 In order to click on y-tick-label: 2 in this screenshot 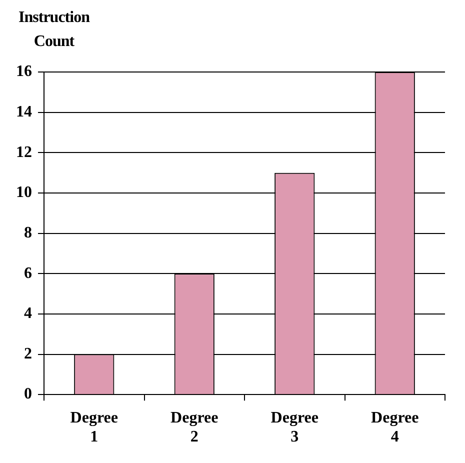, I will do `click(28, 353)`.